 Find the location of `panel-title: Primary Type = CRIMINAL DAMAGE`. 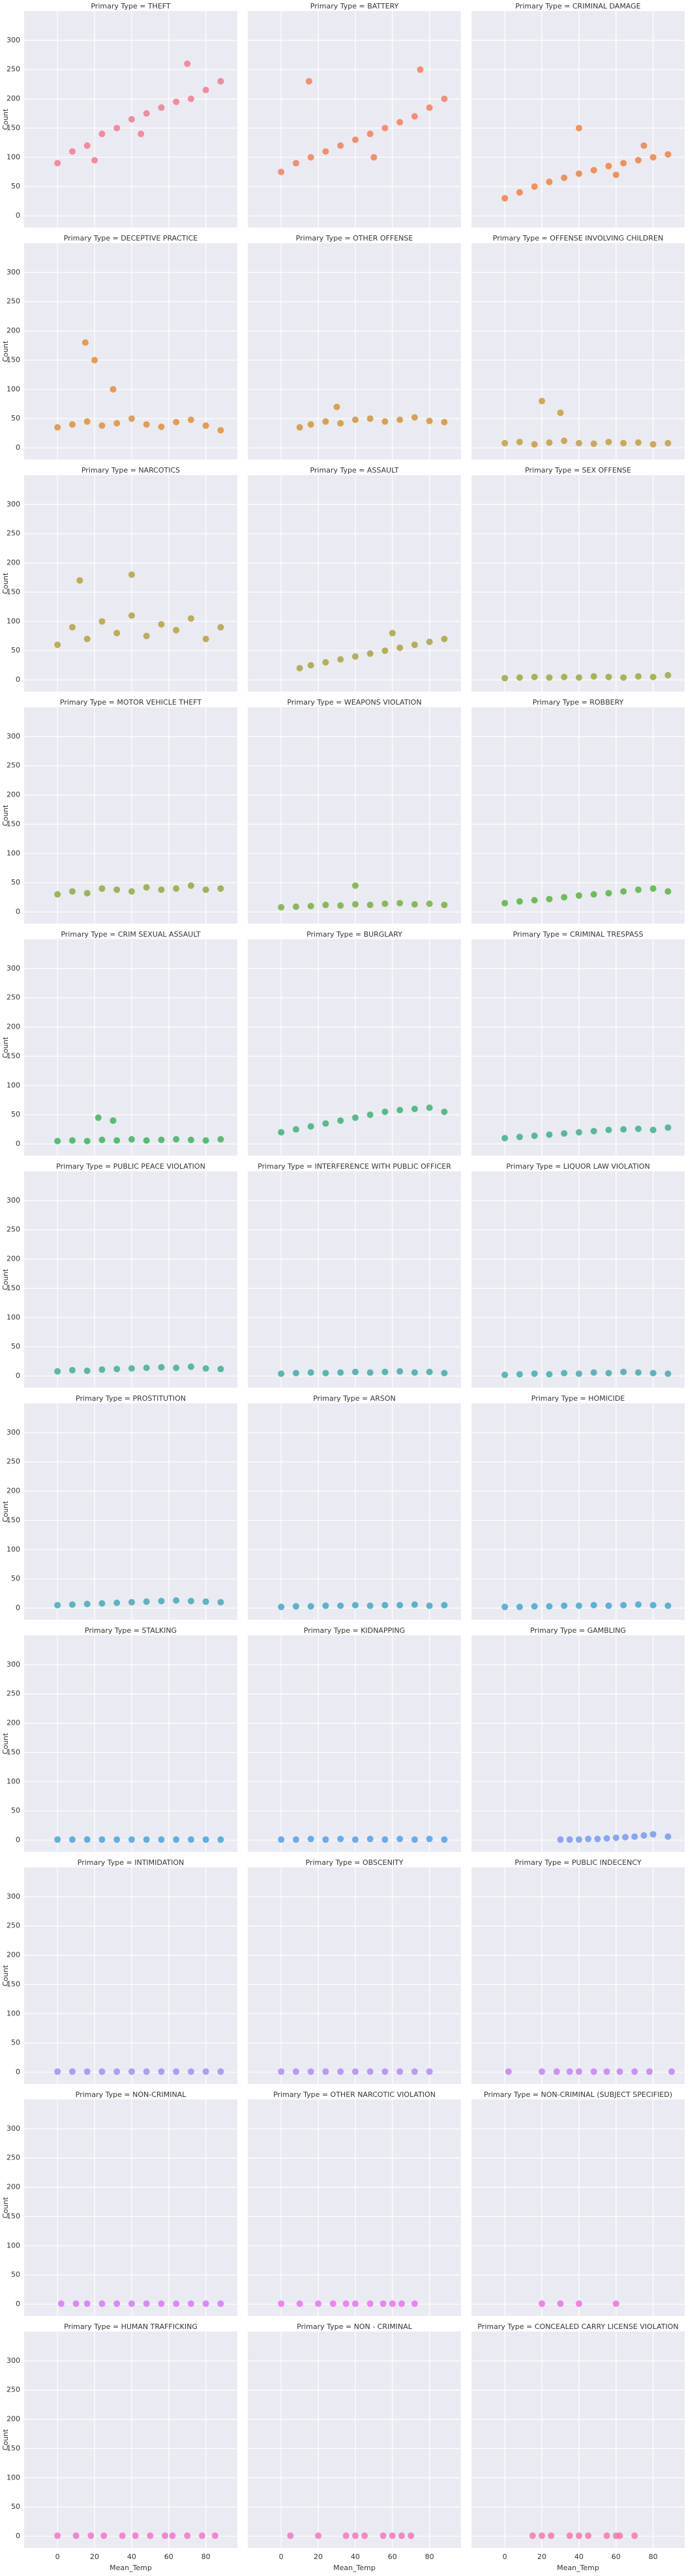

panel-title: Primary Type = CRIMINAL DAMAGE is located at coordinates (577, 6).